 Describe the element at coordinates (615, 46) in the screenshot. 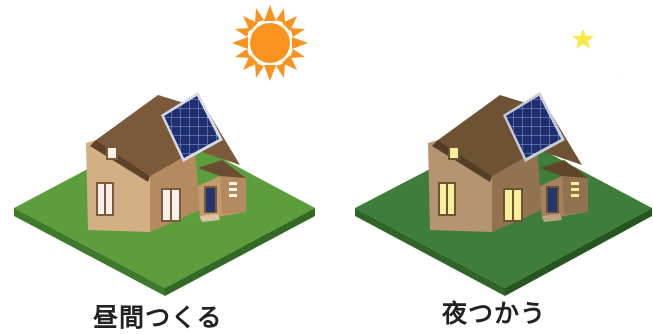

I see `moon-icon` at that location.